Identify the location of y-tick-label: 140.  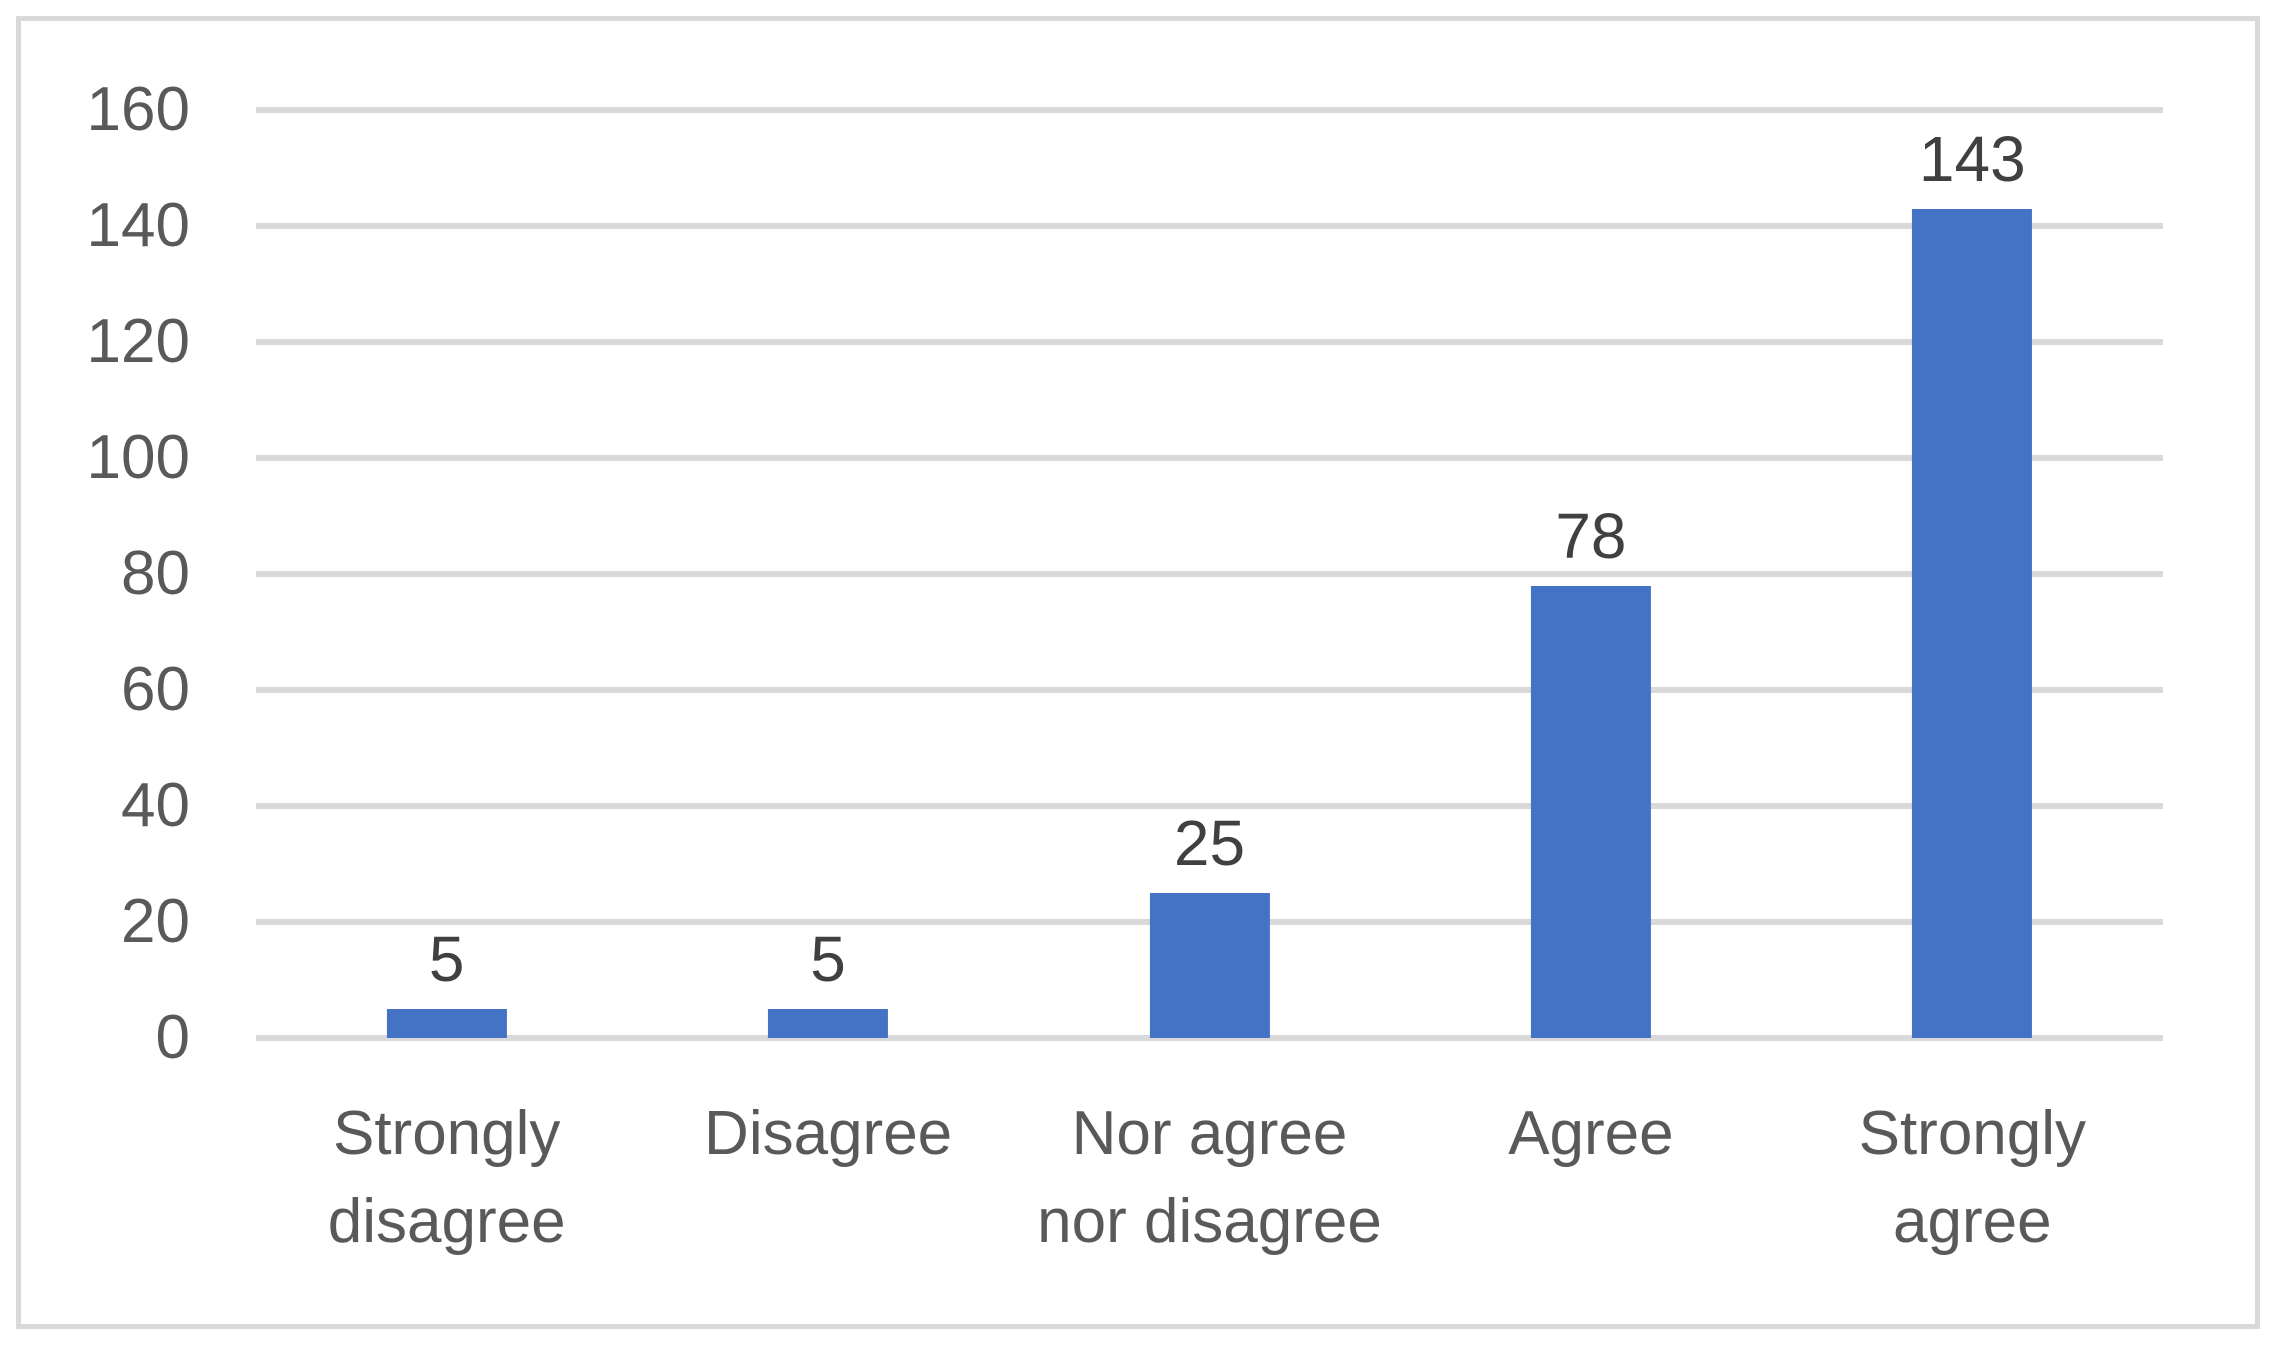
(138, 225).